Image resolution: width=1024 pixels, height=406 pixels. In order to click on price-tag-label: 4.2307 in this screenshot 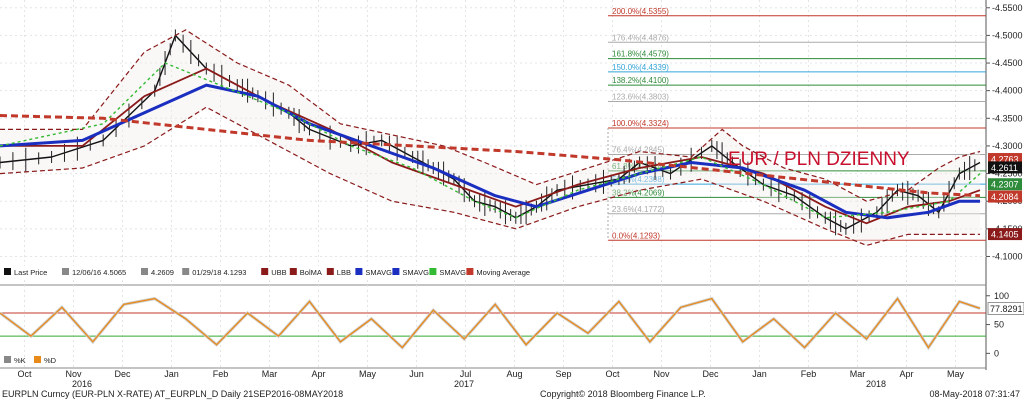, I will do `click(1005, 185)`.